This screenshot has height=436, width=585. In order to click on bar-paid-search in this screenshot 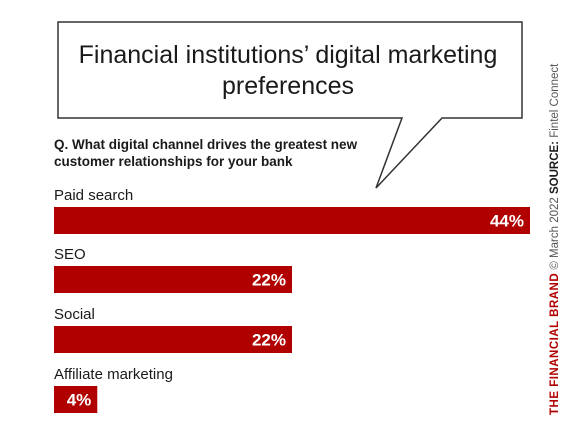, I will do `click(292, 220)`.